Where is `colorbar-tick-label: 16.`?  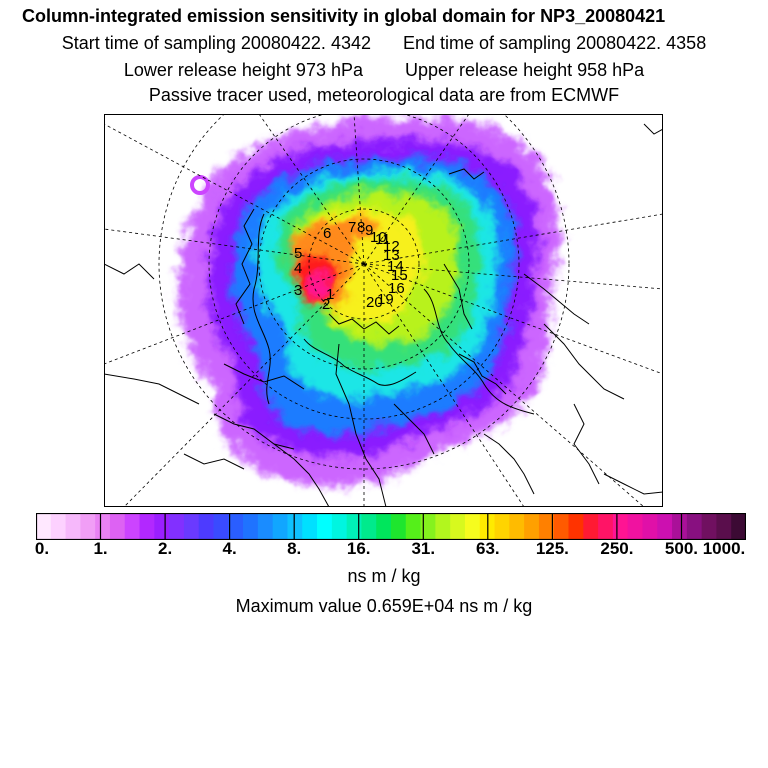
colorbar-tick-label: 16. is located at coordinates (358, 548).